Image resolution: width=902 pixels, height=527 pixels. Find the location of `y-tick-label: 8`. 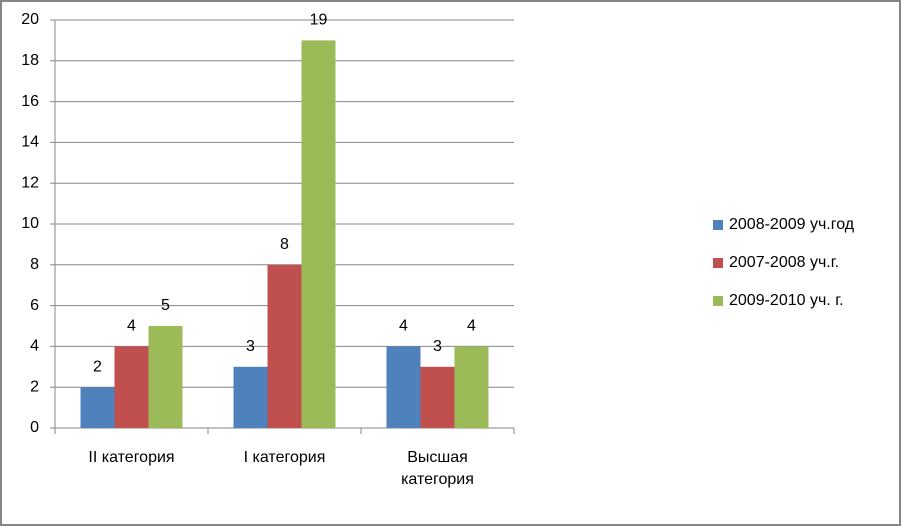

y-tick-label: 8 is located at coordinates (34, 264).